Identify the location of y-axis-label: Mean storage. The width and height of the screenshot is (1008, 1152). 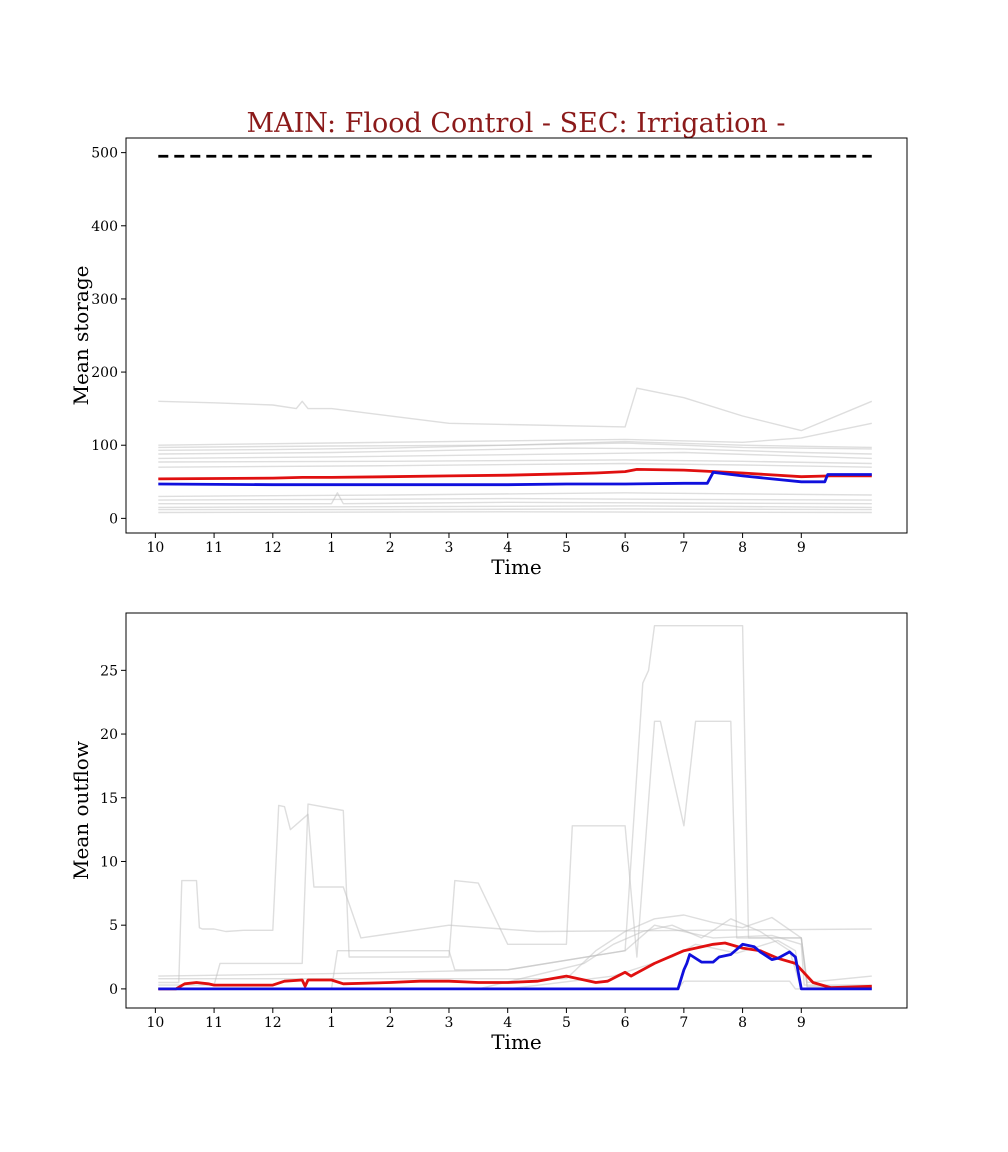
(81, 336).